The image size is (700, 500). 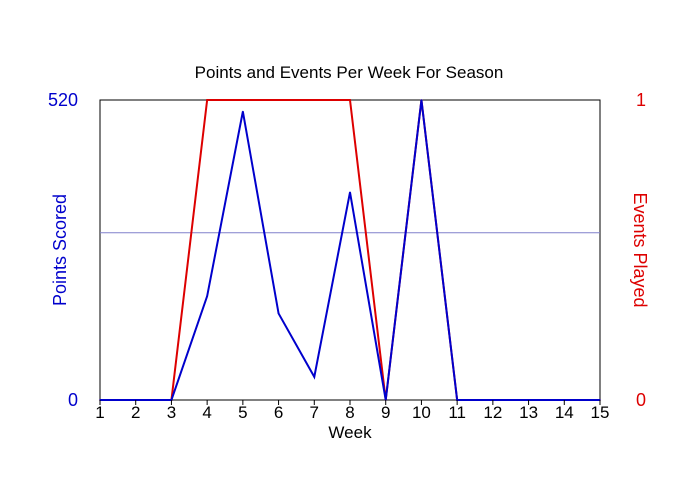 I want to click on x-tick-label: 4, so click(x=206, y=412).